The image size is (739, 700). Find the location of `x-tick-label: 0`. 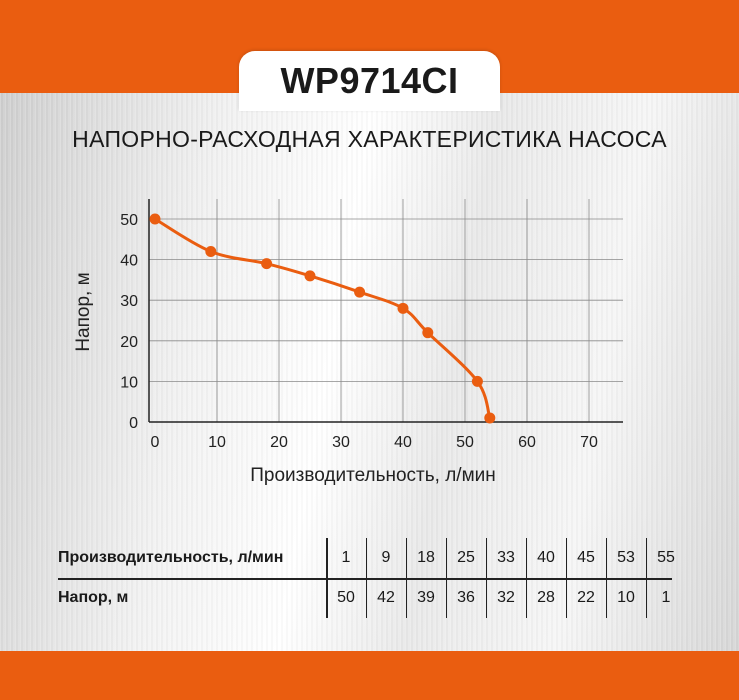

x-tick-label: 0 is located at coordinates (155, 442).